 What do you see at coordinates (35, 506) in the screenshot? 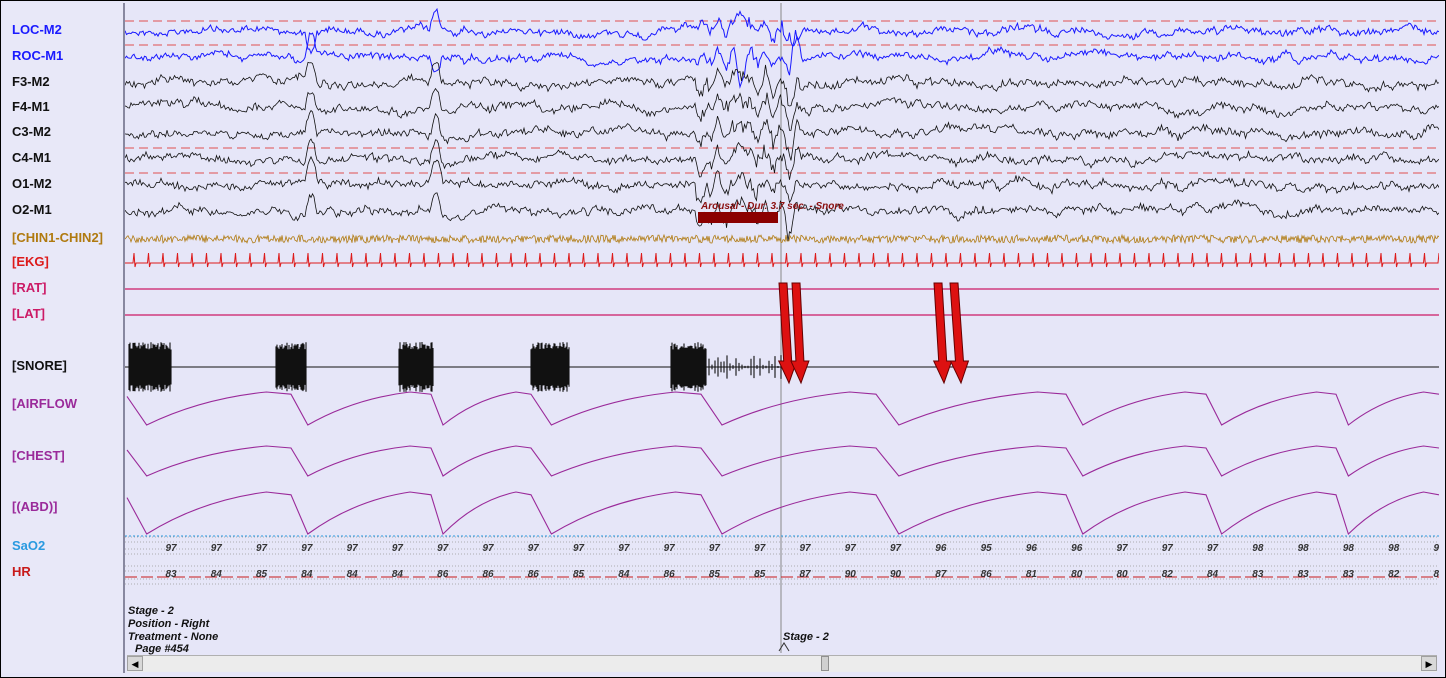
I see `channel-label: [(ABD)]` at bounding box center [35, 506].